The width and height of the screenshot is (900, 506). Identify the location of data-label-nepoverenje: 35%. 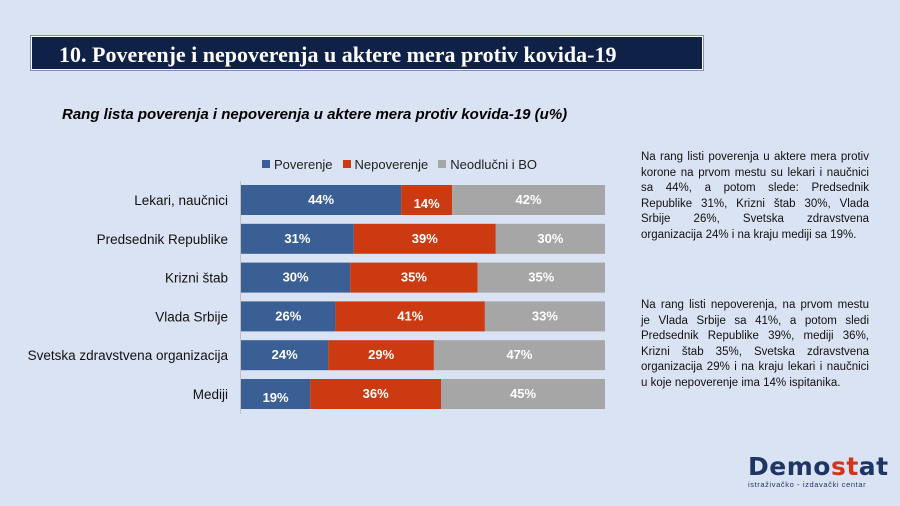
(414, 277).